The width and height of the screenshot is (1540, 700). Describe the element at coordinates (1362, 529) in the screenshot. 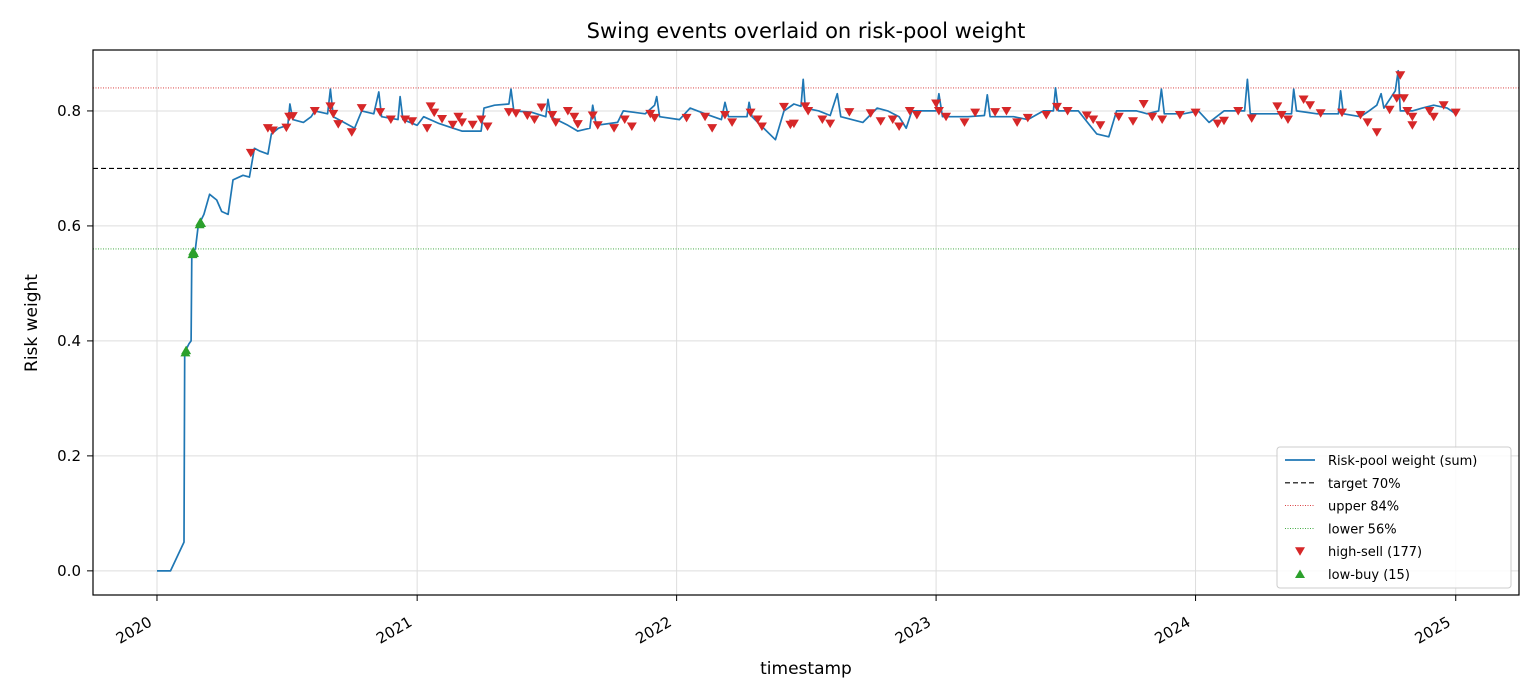

I see `legend-label: lower 56%` at that location.